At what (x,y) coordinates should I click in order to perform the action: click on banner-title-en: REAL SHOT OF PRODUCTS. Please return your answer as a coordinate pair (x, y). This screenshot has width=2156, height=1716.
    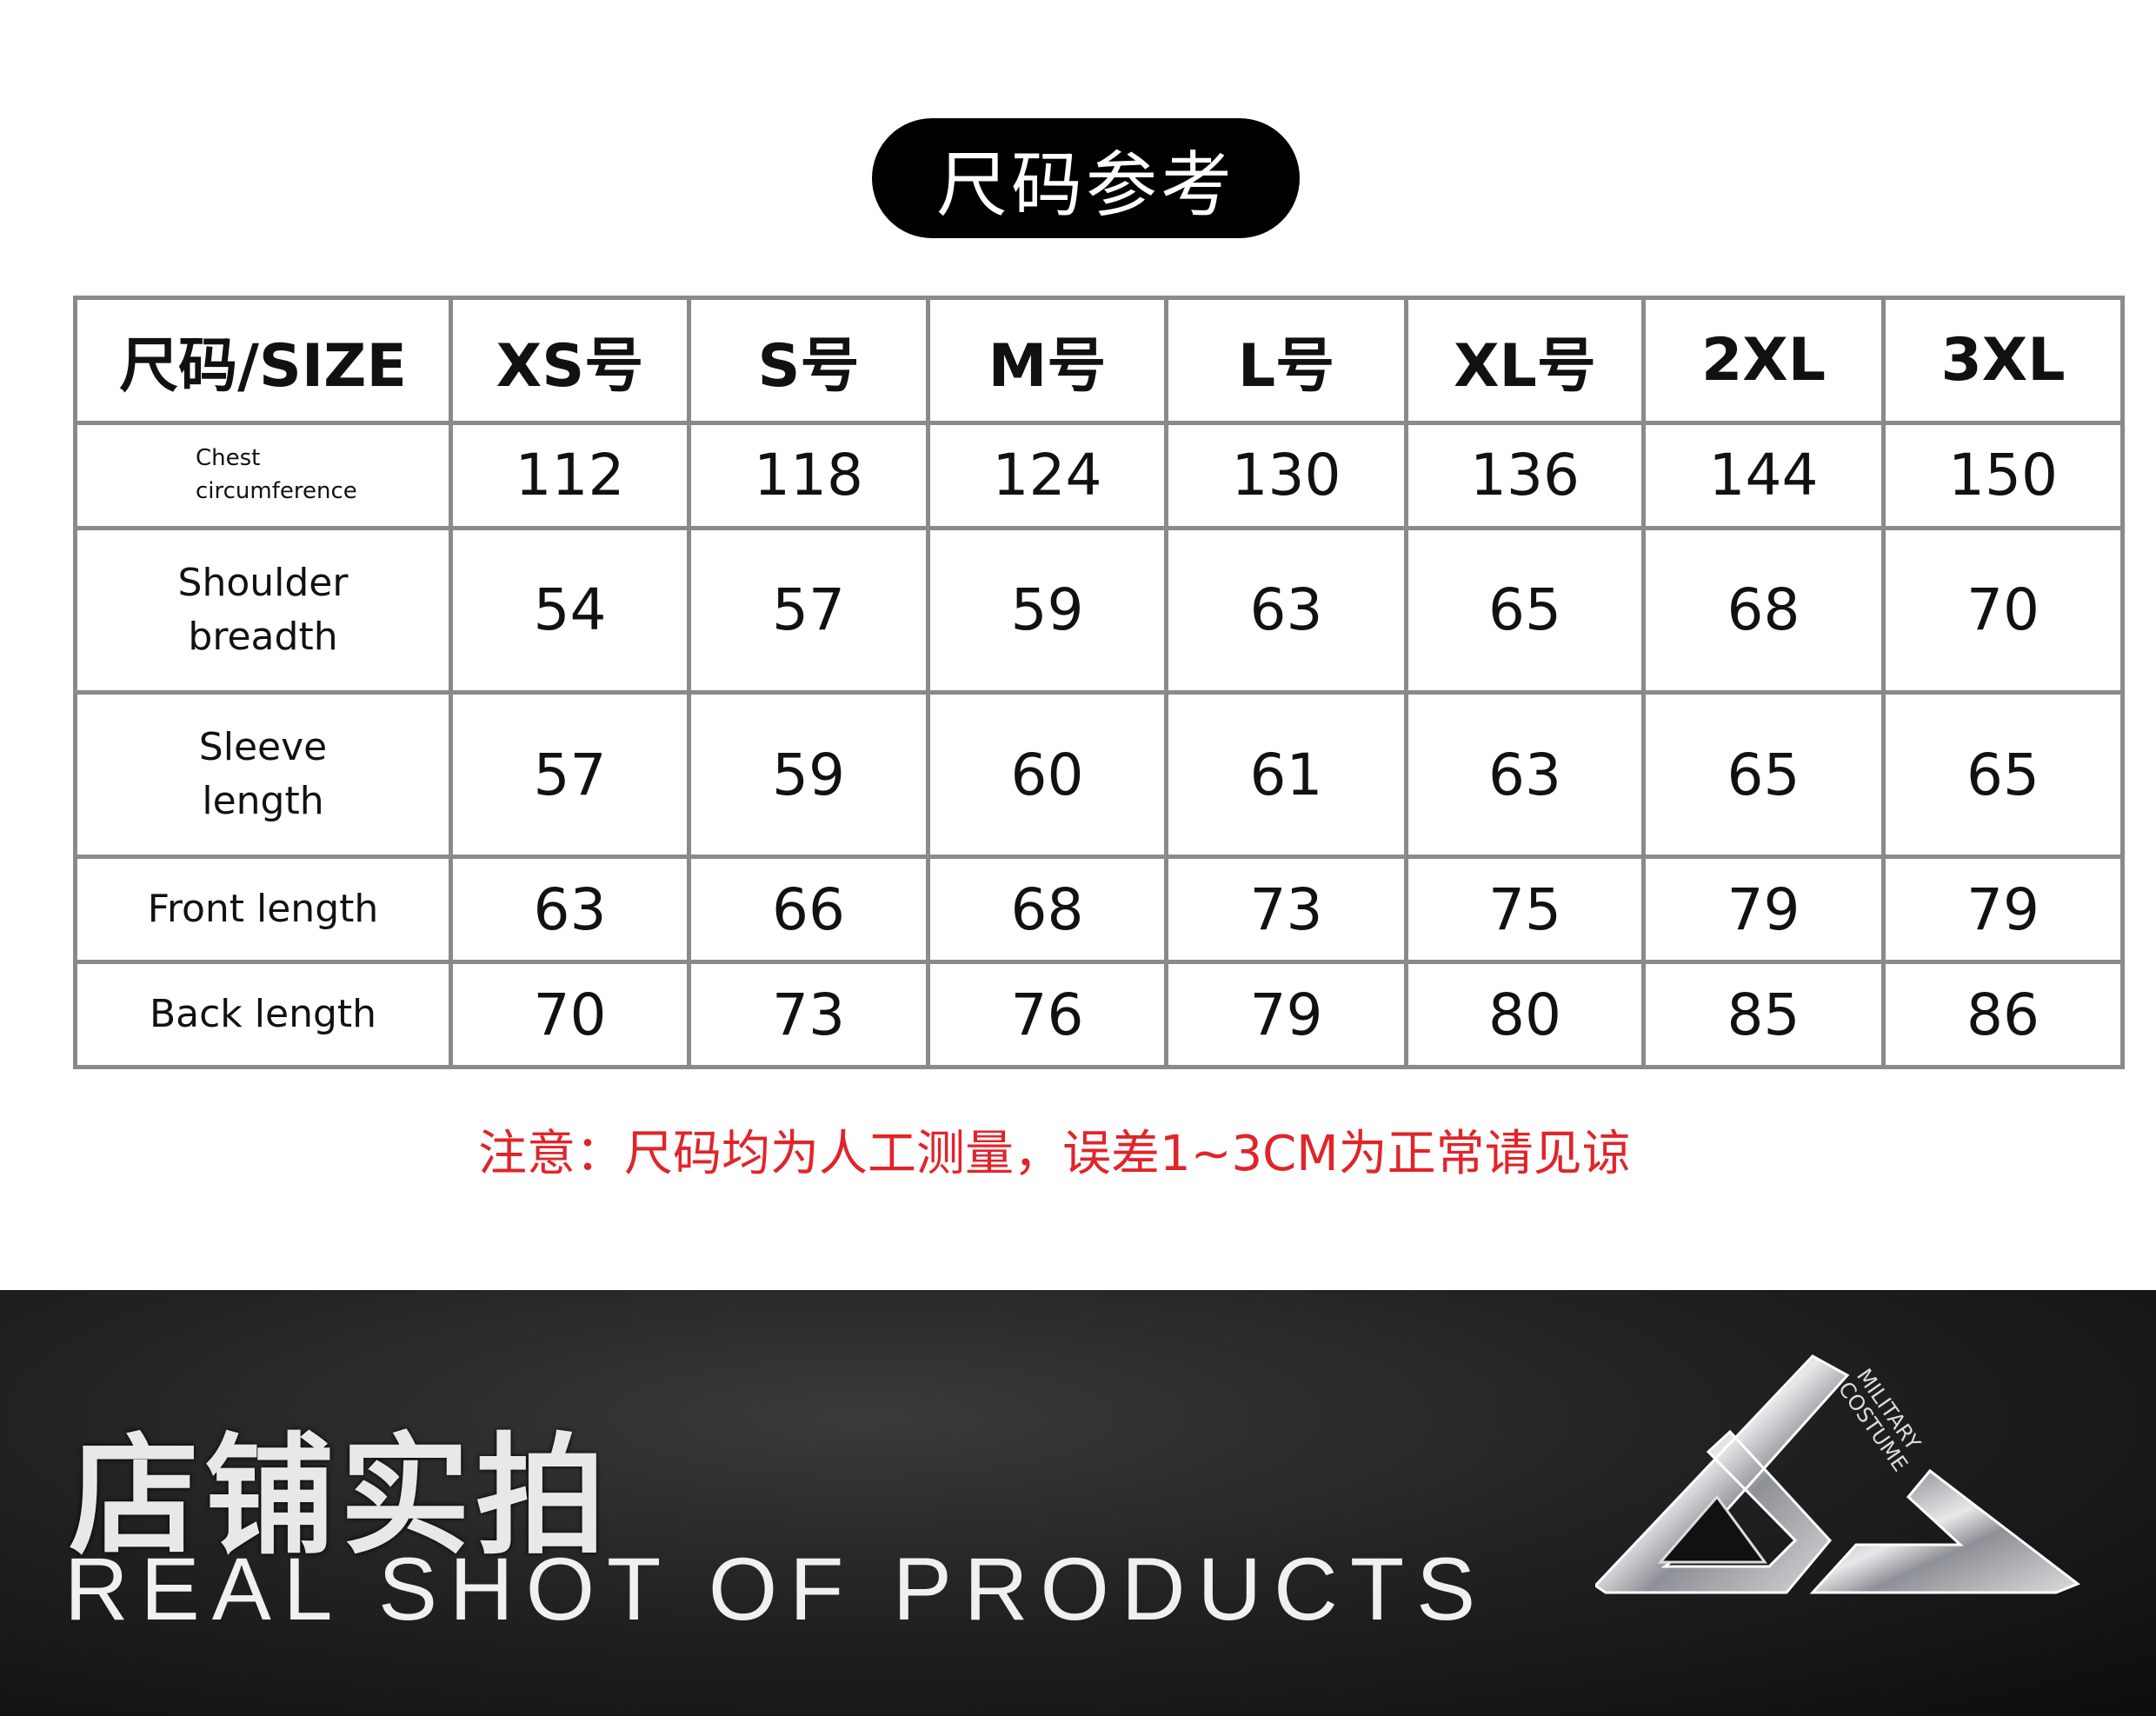
    Looking at the image, I should click on (776, 1589).